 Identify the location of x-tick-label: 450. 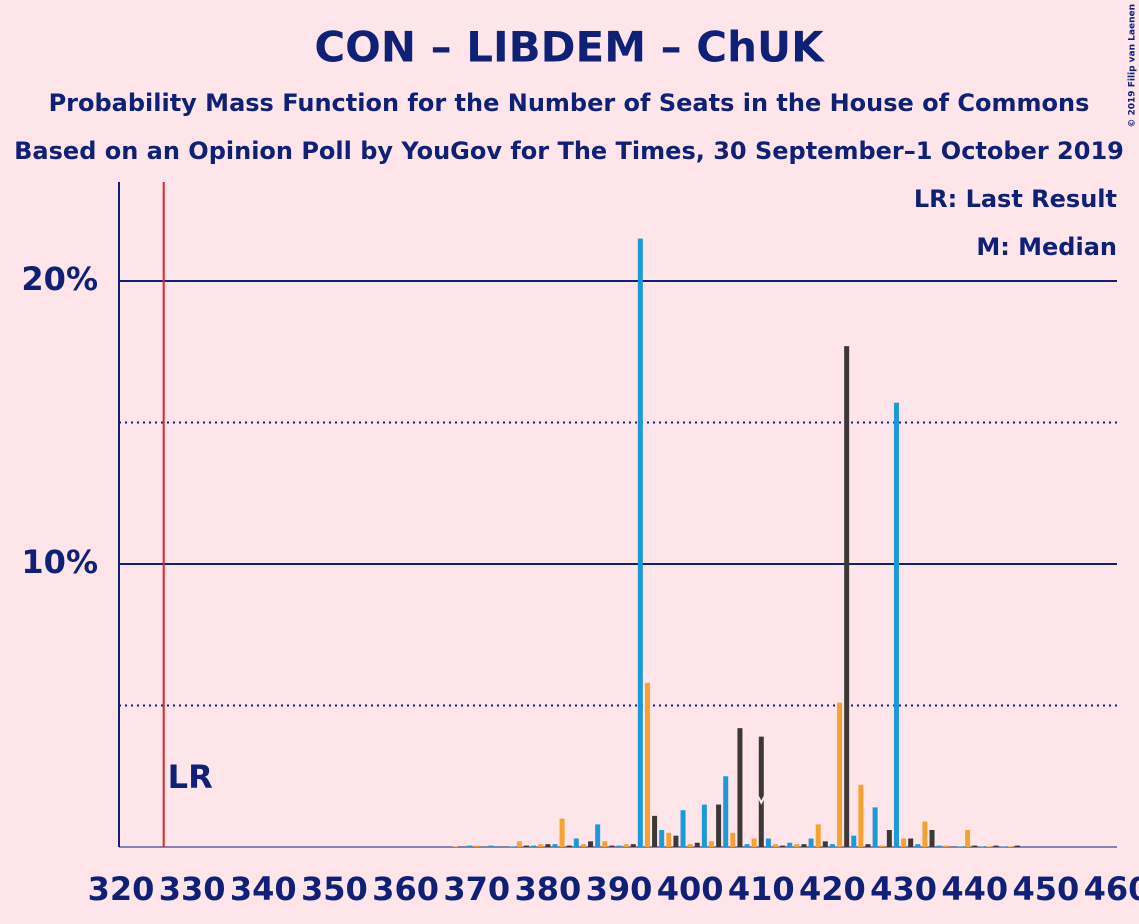
(1045, 889).